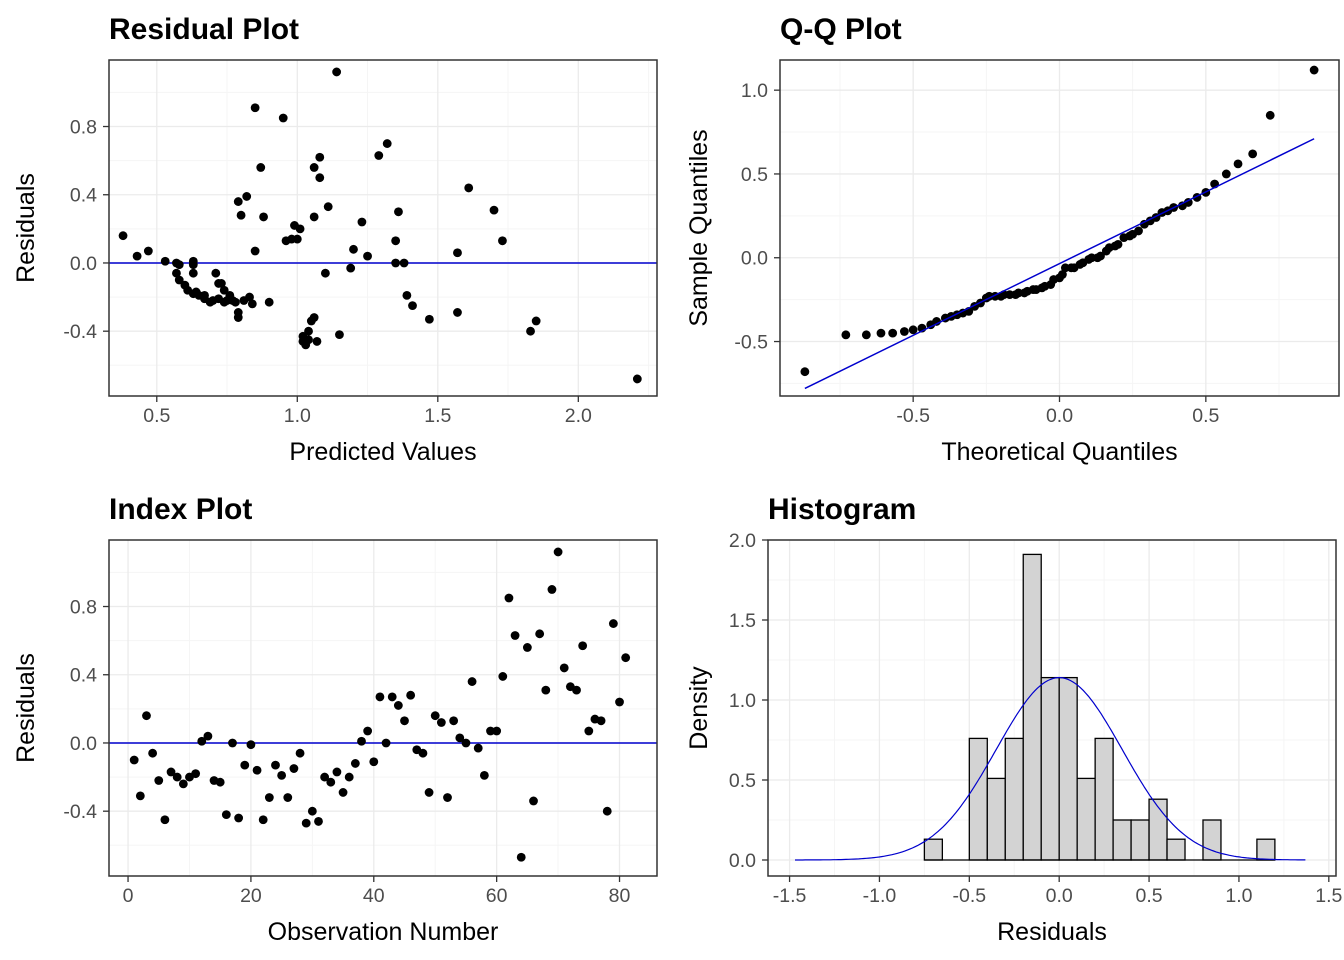  Describe the element at coordinates (437, 416) in the screenshot. I see `x-tick-label: 1.5` at that location.